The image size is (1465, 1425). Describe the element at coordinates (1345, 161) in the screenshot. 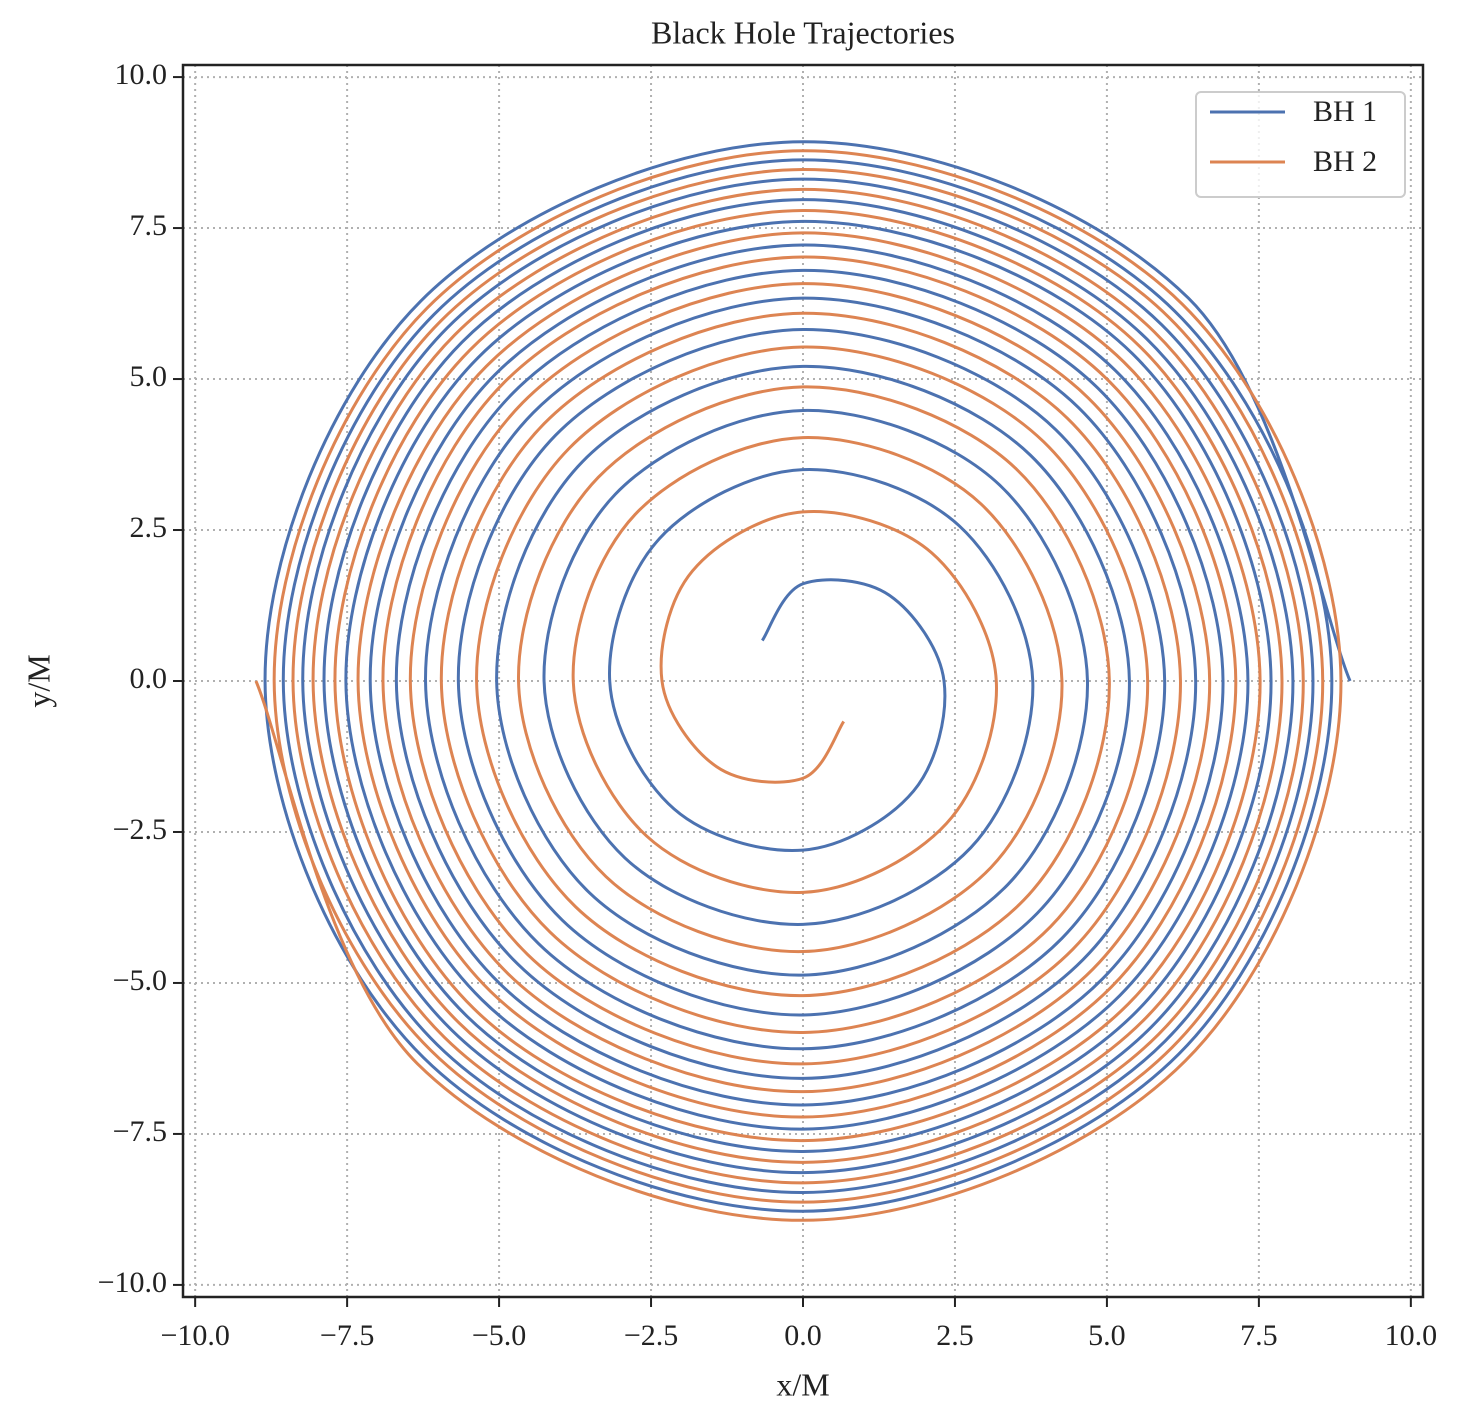

I see `legend-label: BH 2` at that location.